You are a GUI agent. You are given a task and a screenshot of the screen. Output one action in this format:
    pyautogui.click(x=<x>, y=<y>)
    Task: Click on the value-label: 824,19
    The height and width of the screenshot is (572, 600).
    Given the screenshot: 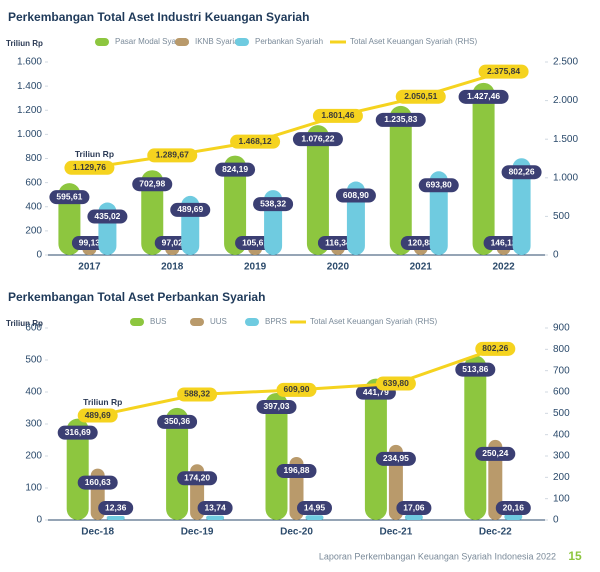 What is the action you would take?
    pyautogui.click(x=235, y=169)
    